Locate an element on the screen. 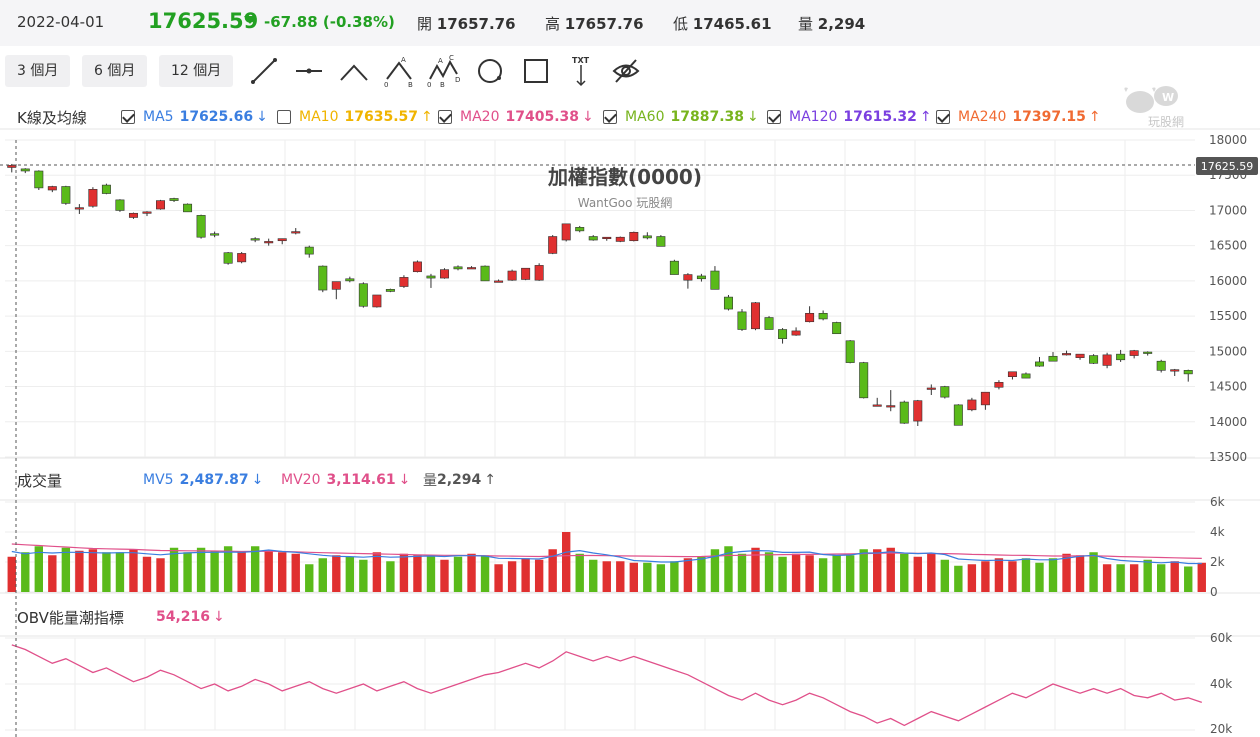 The width and height of the screenshot is (1260, 737). quote-high: 高 17657.76 is located at coordinates (594, 23).